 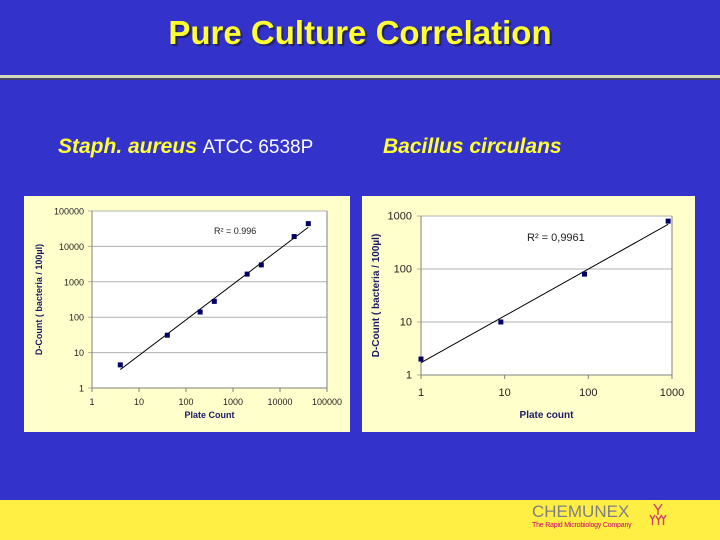 What do you see at coordinates (127, 146) in the screenshot?
I see `left-species: Staph. aureus` at bounding box center [127, 146].